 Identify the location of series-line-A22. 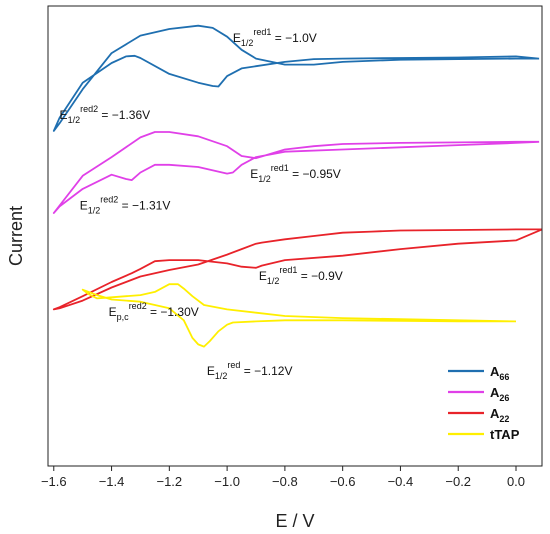
(297, 269).